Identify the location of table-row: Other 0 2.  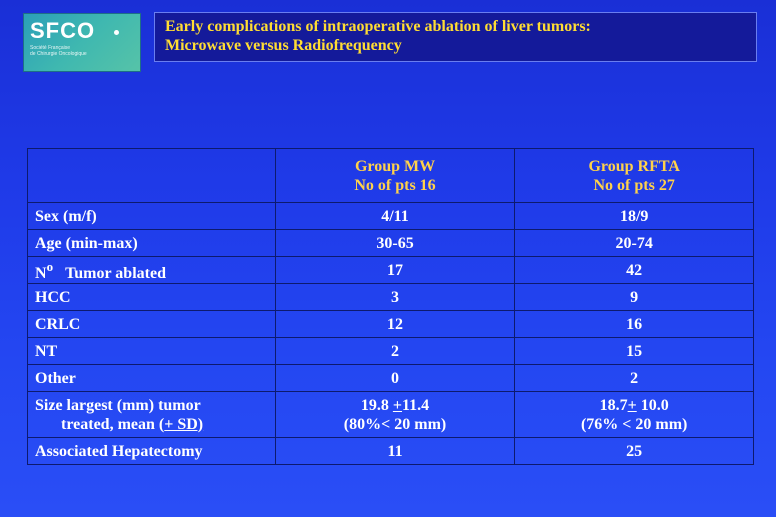
(390, 378).